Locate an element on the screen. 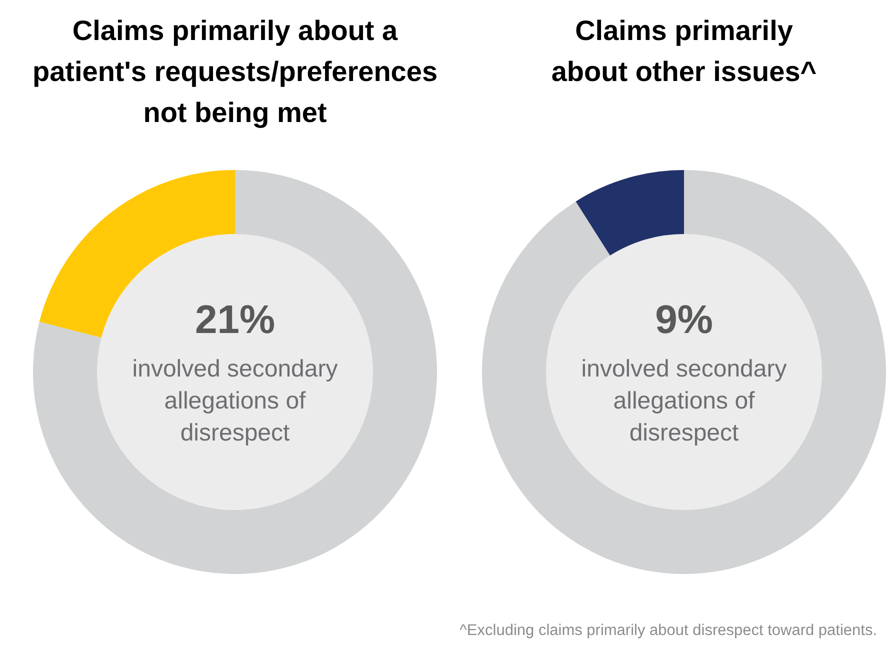  data-label: 21% is located at coordinates (235, 320).